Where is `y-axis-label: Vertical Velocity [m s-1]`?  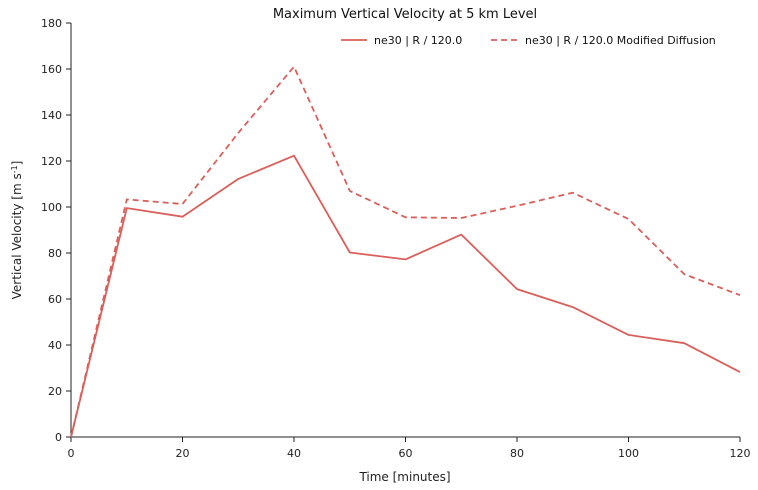
y-axis-label: Vertical Velocity [m s-1] is located at coordinates (17, 230).